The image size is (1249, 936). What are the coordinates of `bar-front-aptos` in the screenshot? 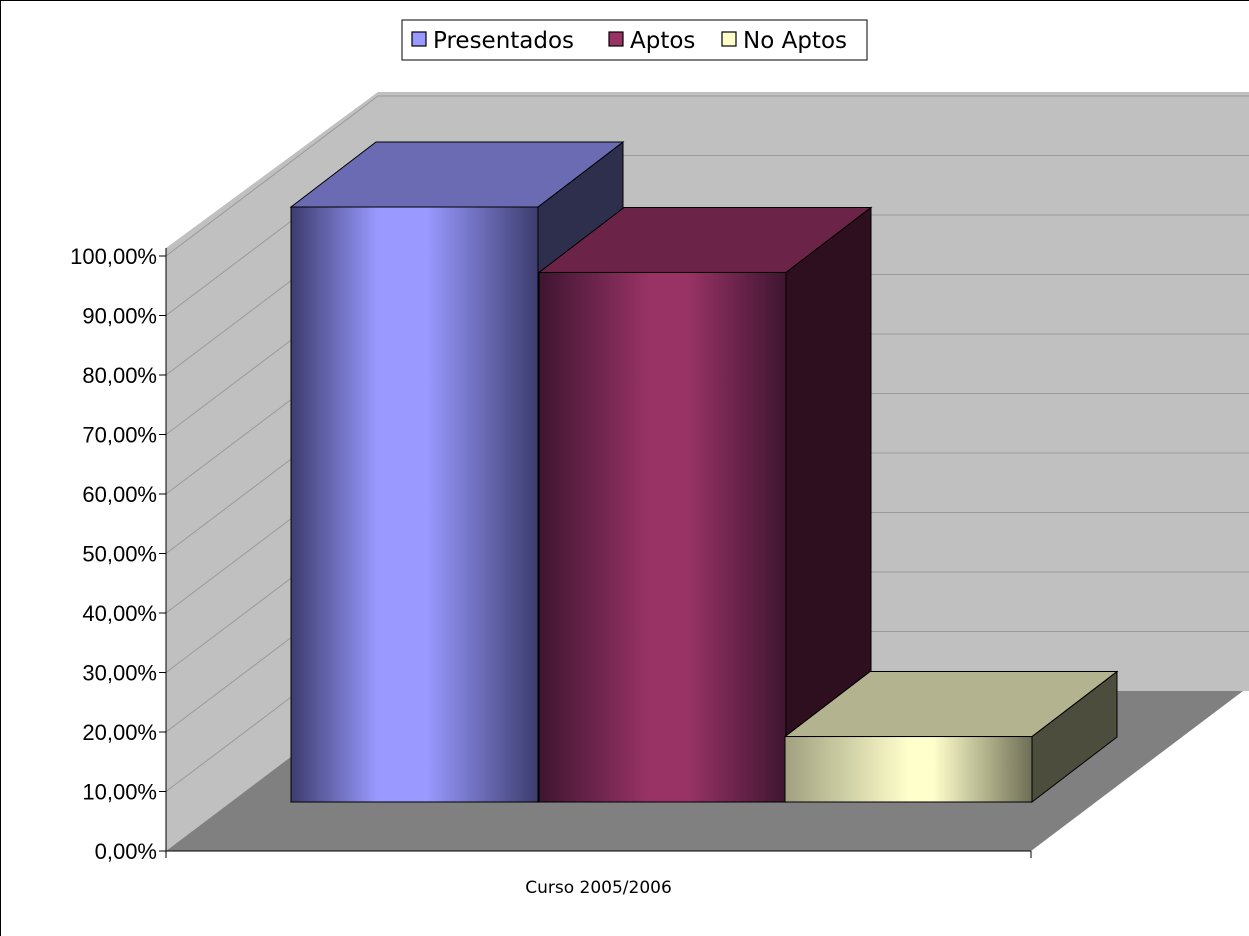 It's located at (662, 537).